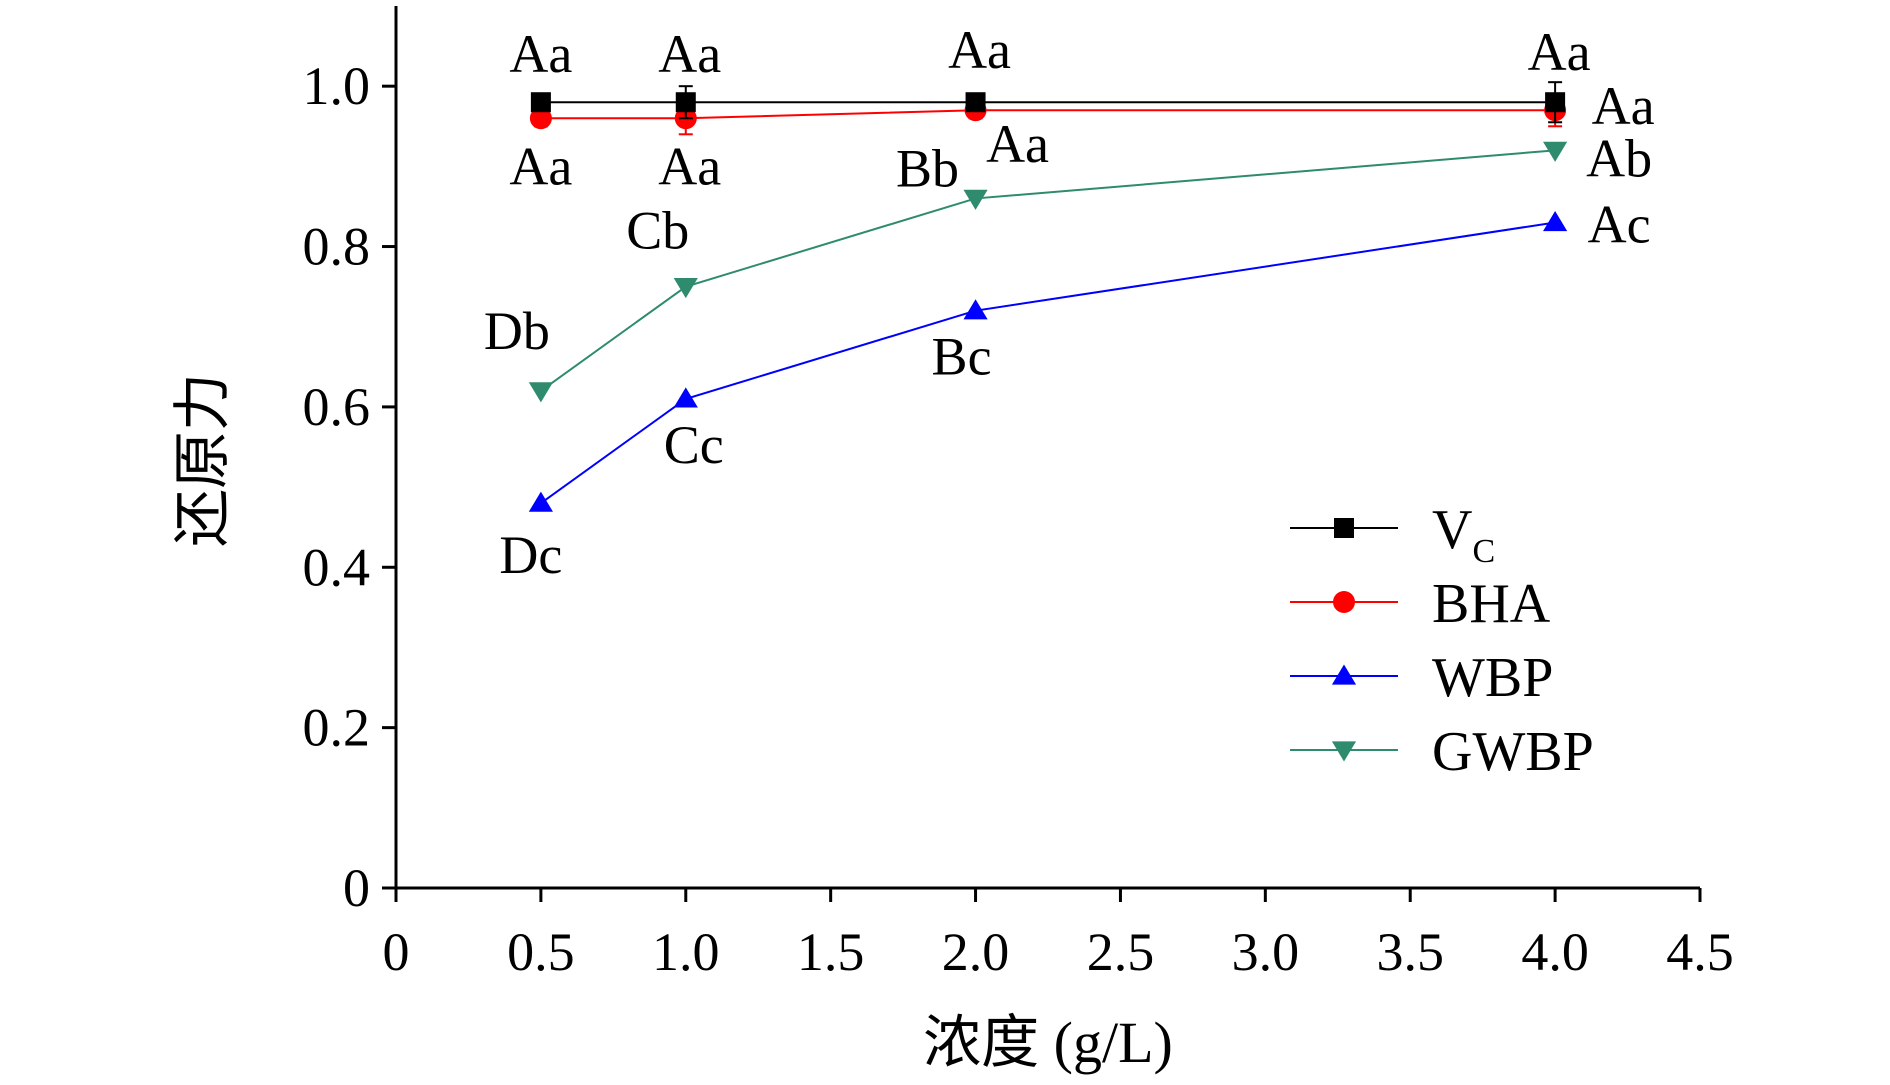 This screenshot has width=1890, height=1085. Describe the element at coordinates (1619, 158) in the screenshot. I see `point-label-gwbp: Ab` at that location.